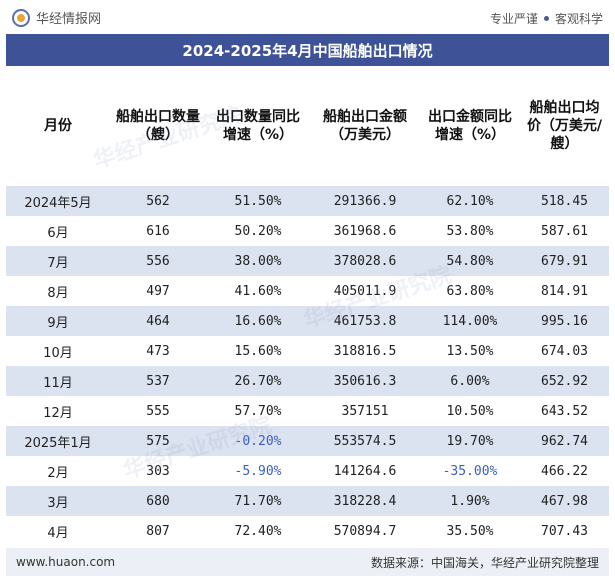  I want to click on table-row: 10月 473 15.60% 318816.5 13.50% 674.03, so click(307, 351).